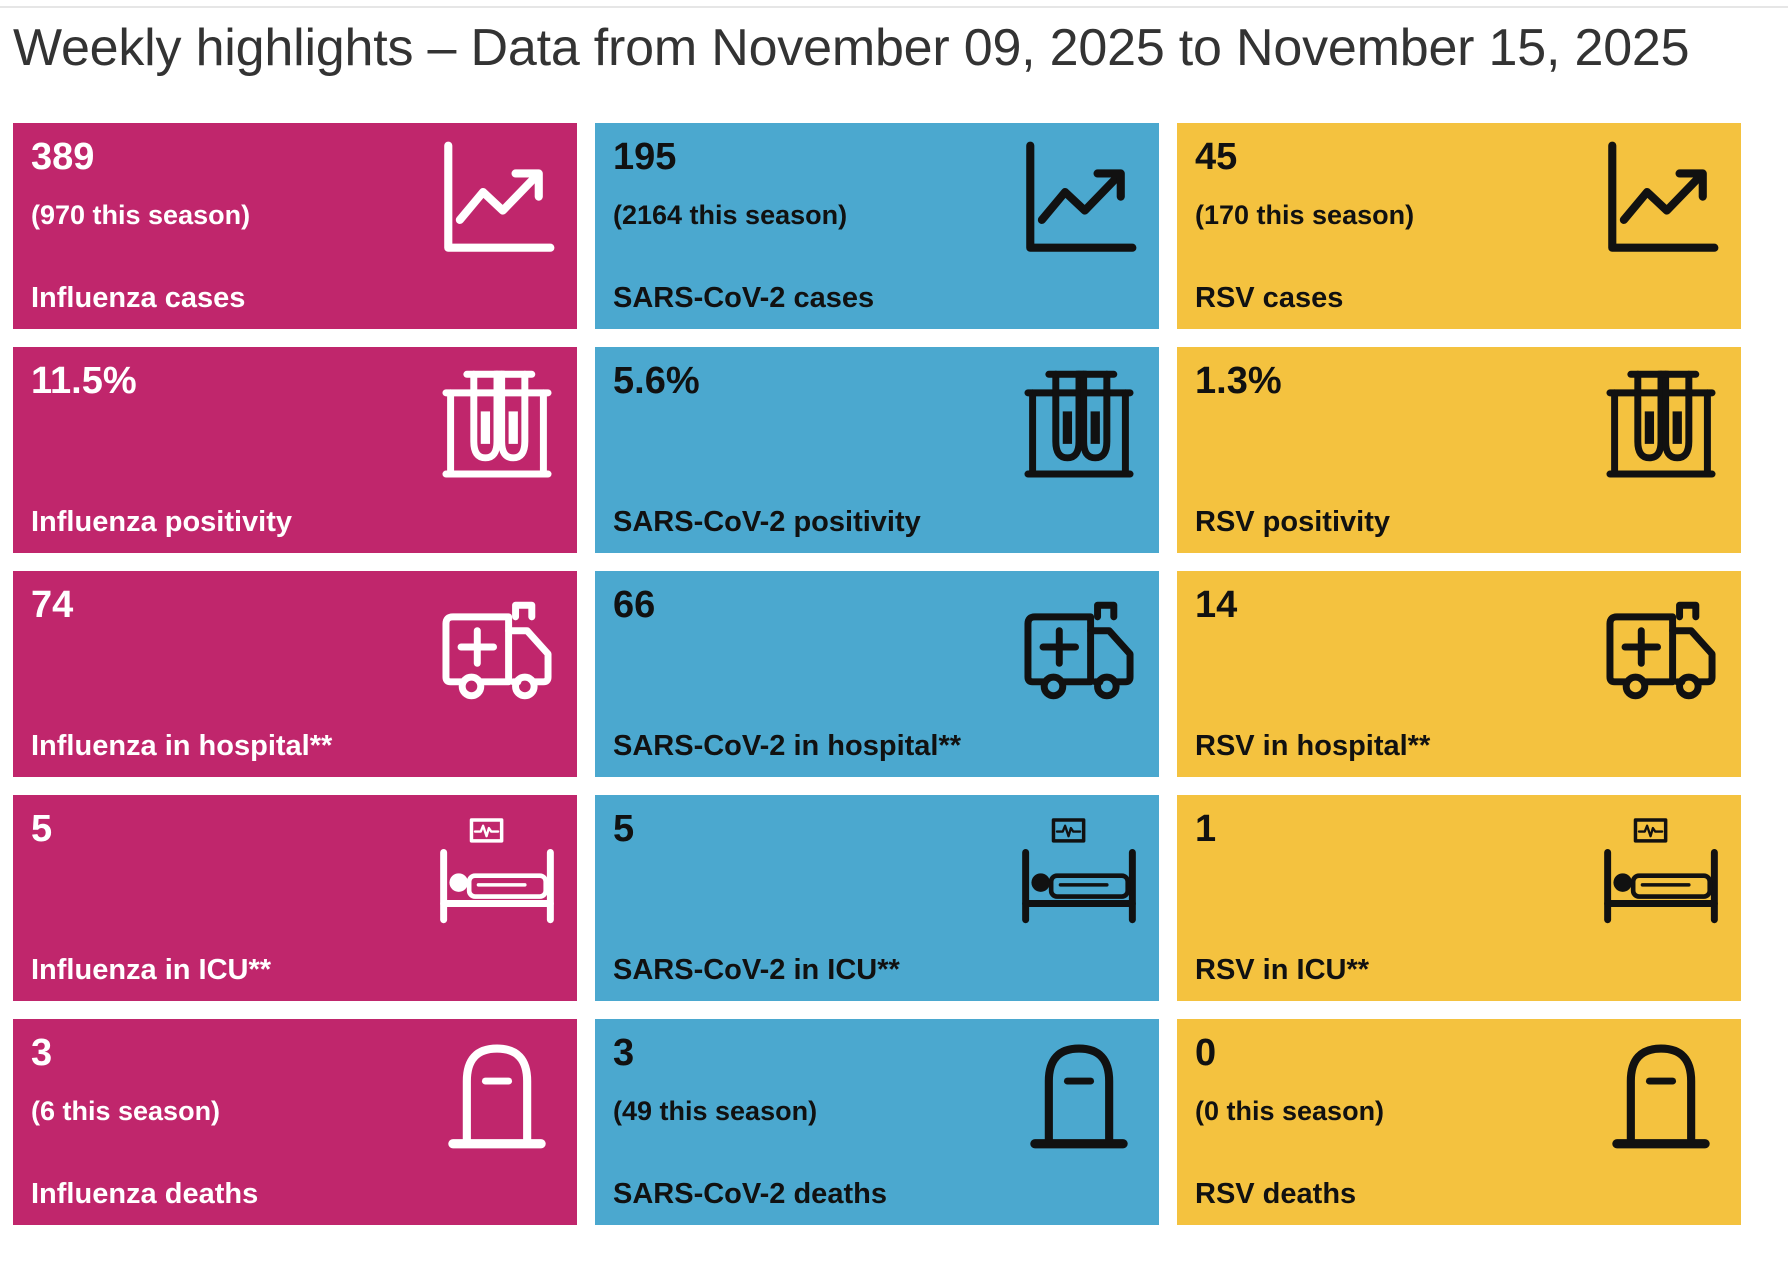 The width and height of the screenshot is (1788, 1264). I want to click on card-value: 0, so click(1206, 1053).